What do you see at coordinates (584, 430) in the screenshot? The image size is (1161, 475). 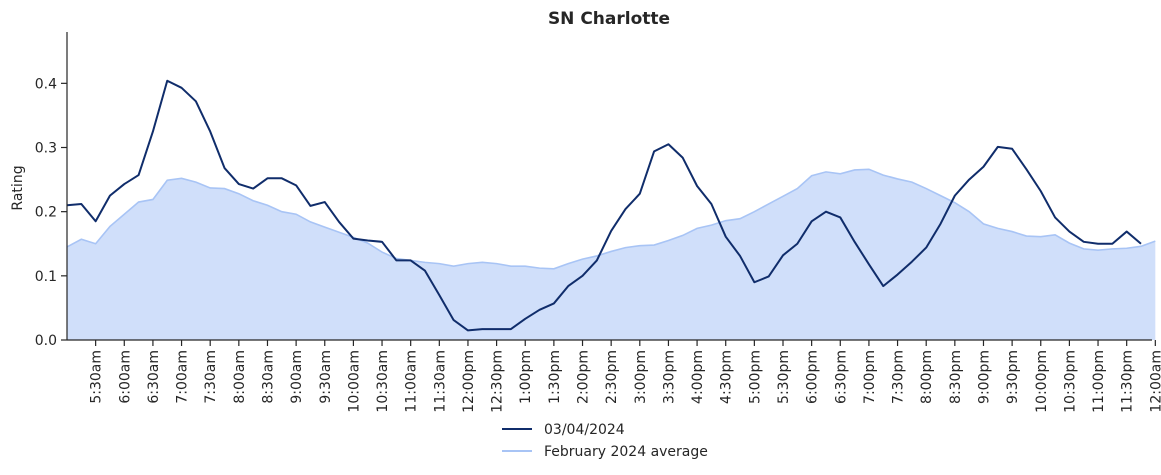 I see `legend-label-series-1: 03/04/2024` at bounding box center [584, 430].